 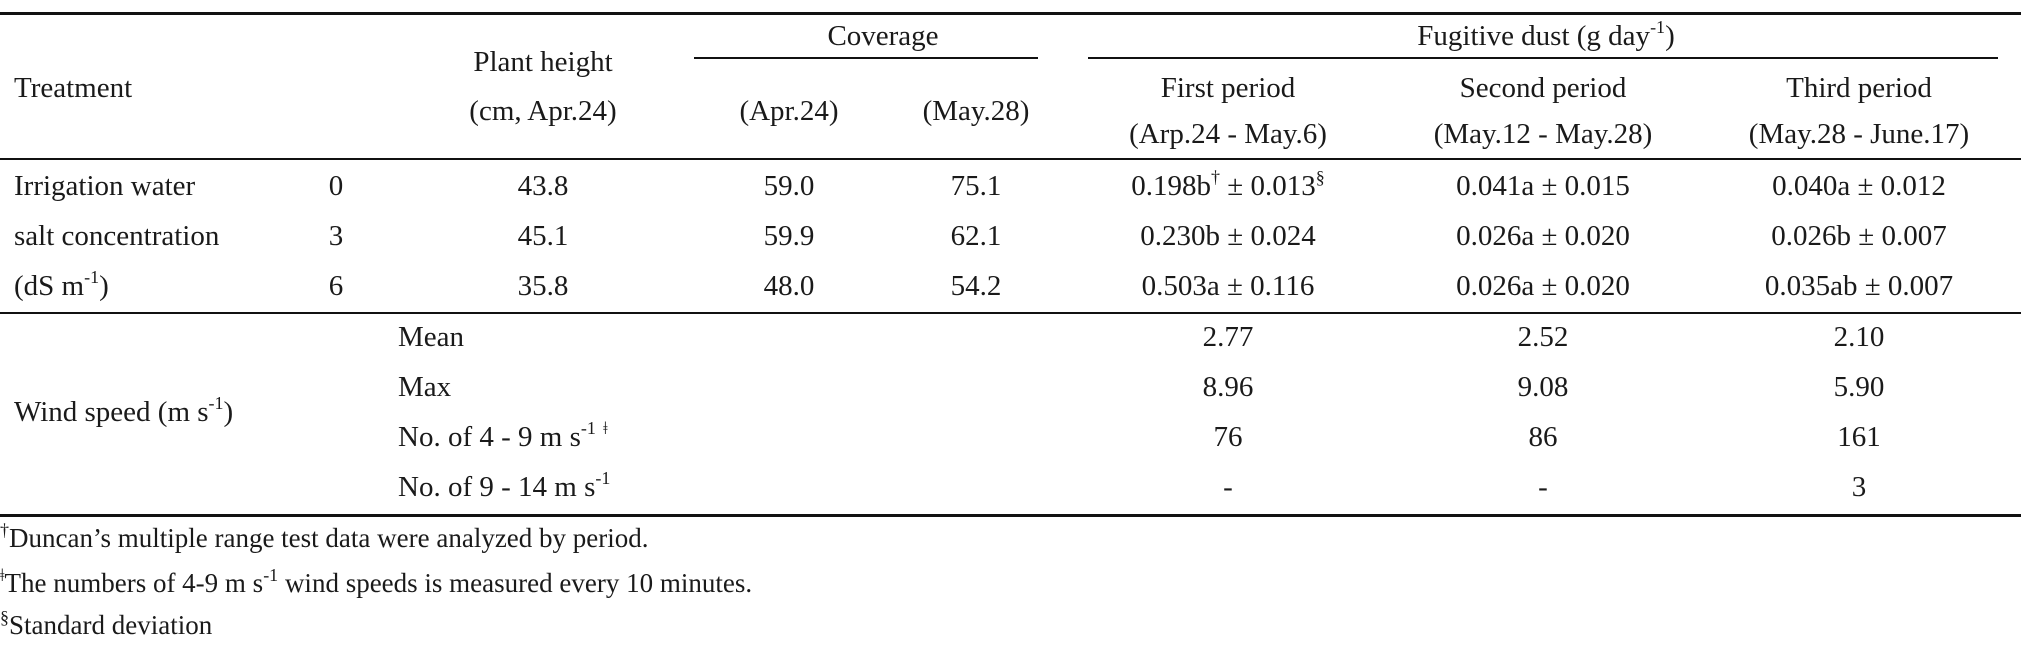 I want to click on wind-stat-label: No. of 9 - 14 m s-1, so click(x=504, y=485).